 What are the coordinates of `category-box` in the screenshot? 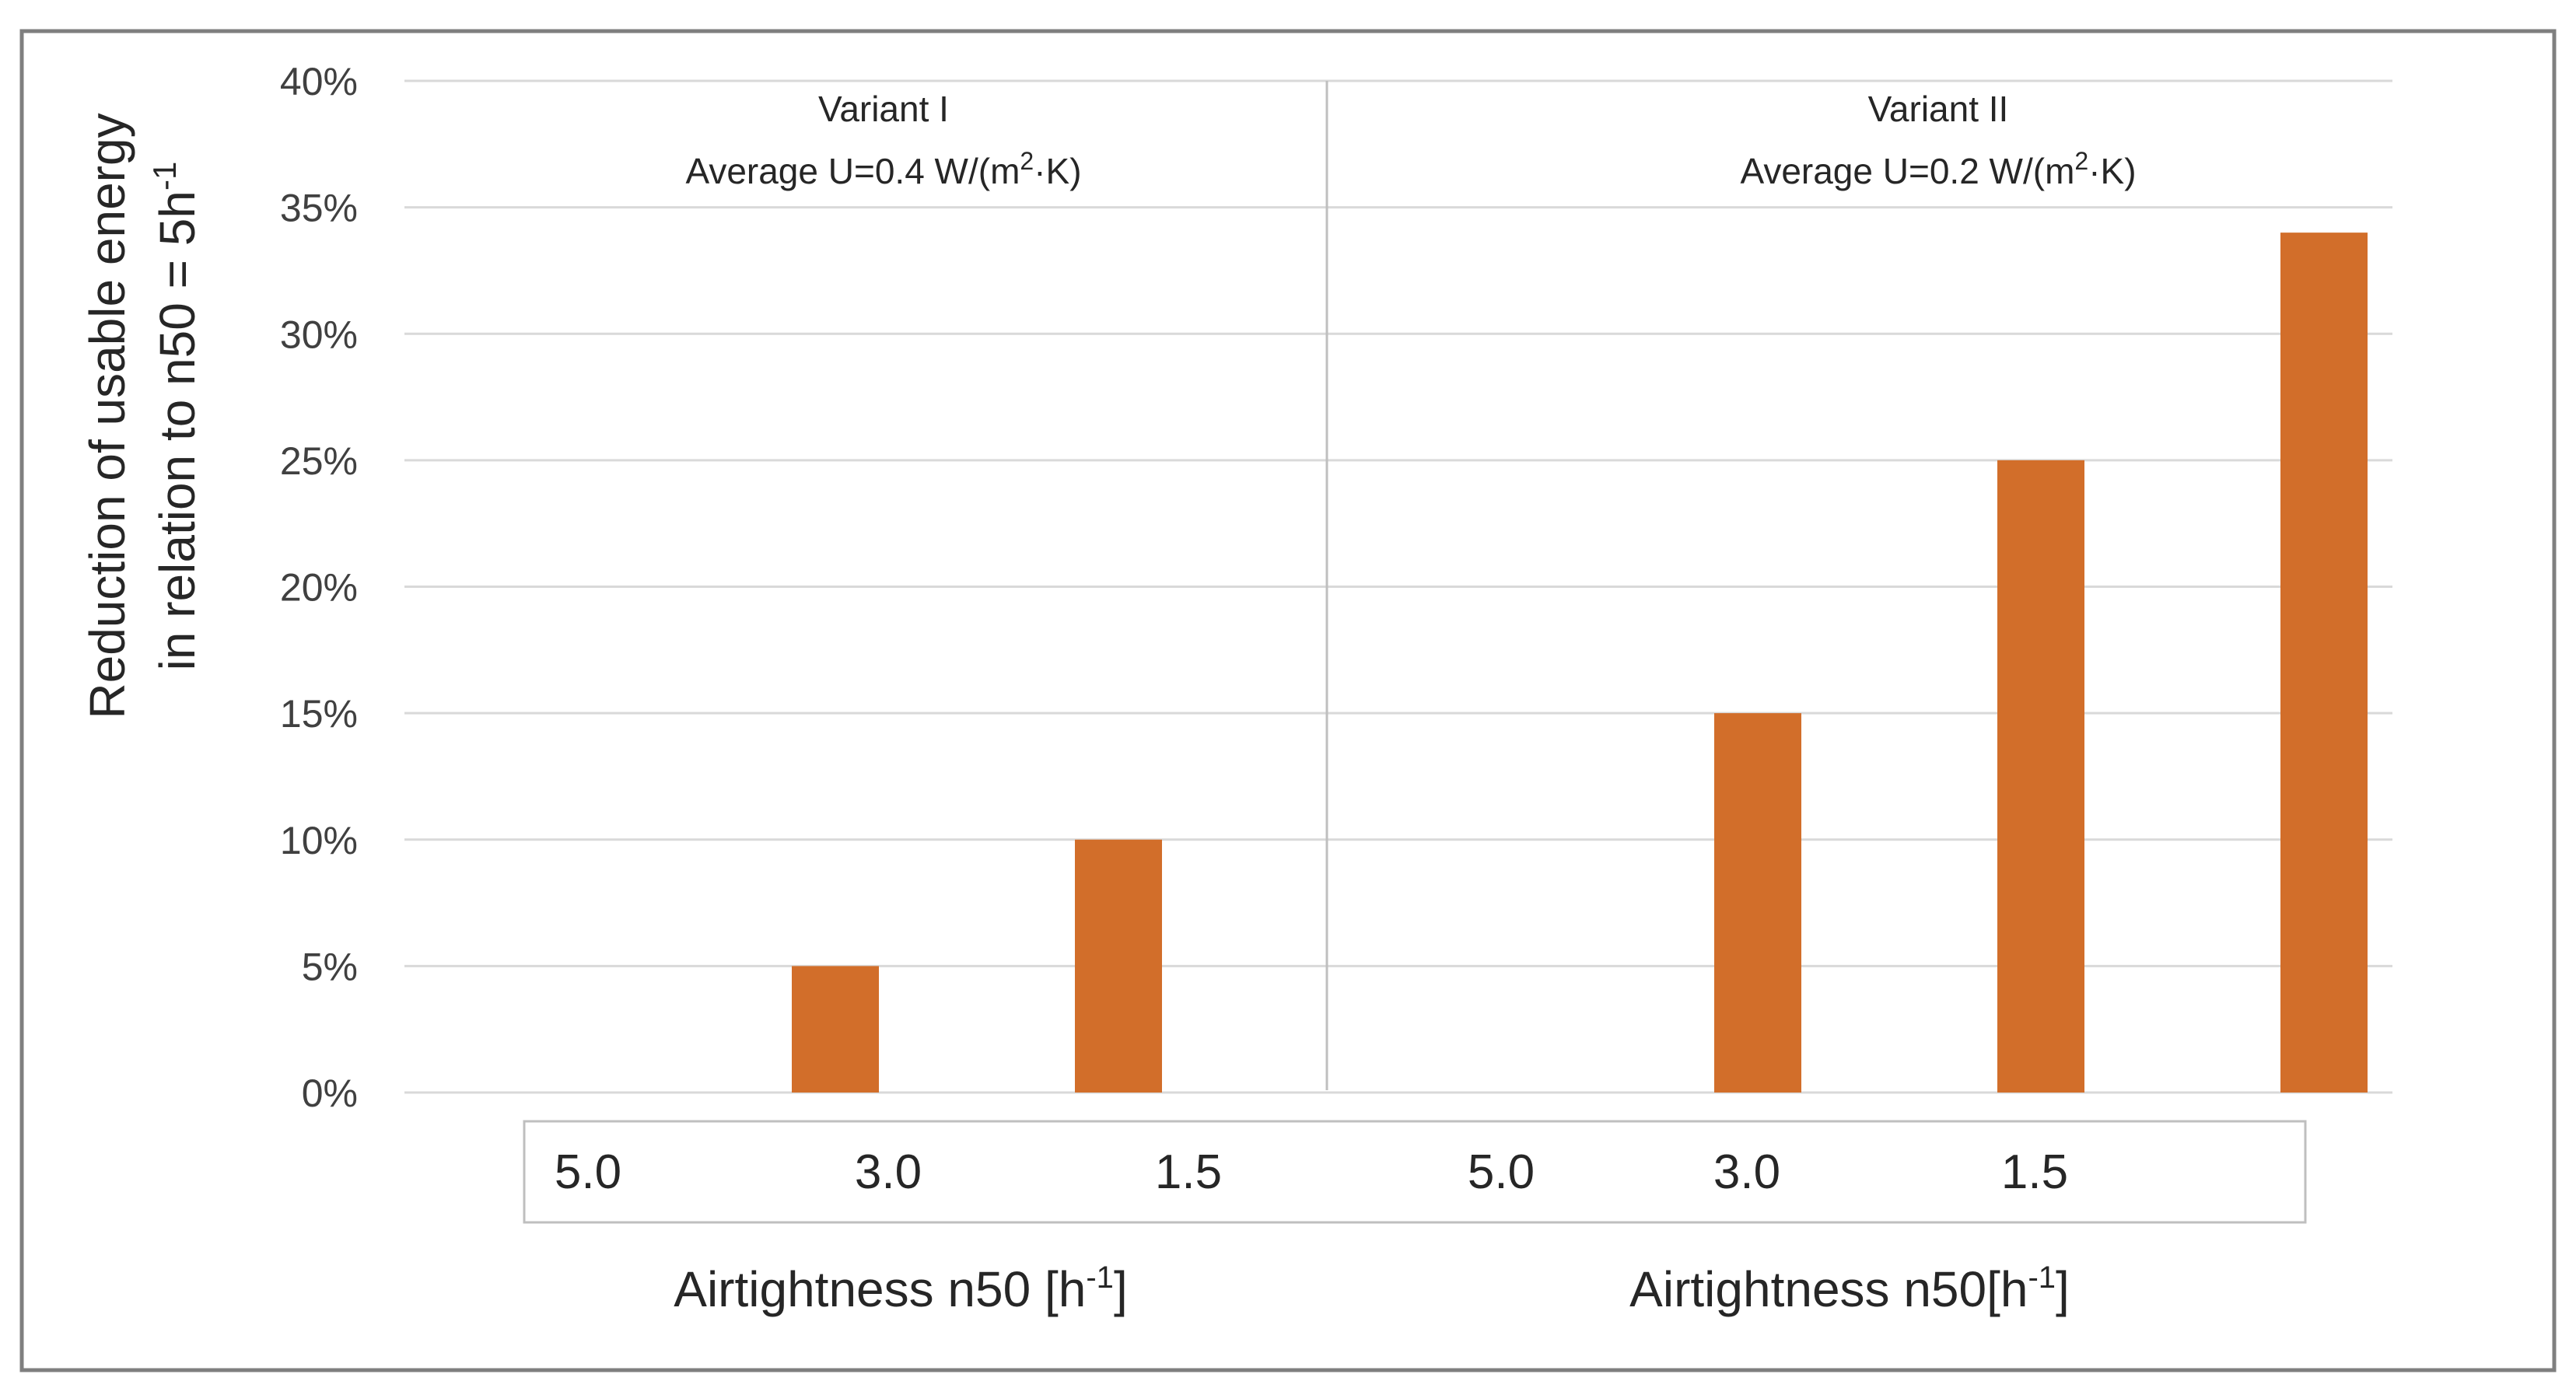 It's located at (1415, 1172).